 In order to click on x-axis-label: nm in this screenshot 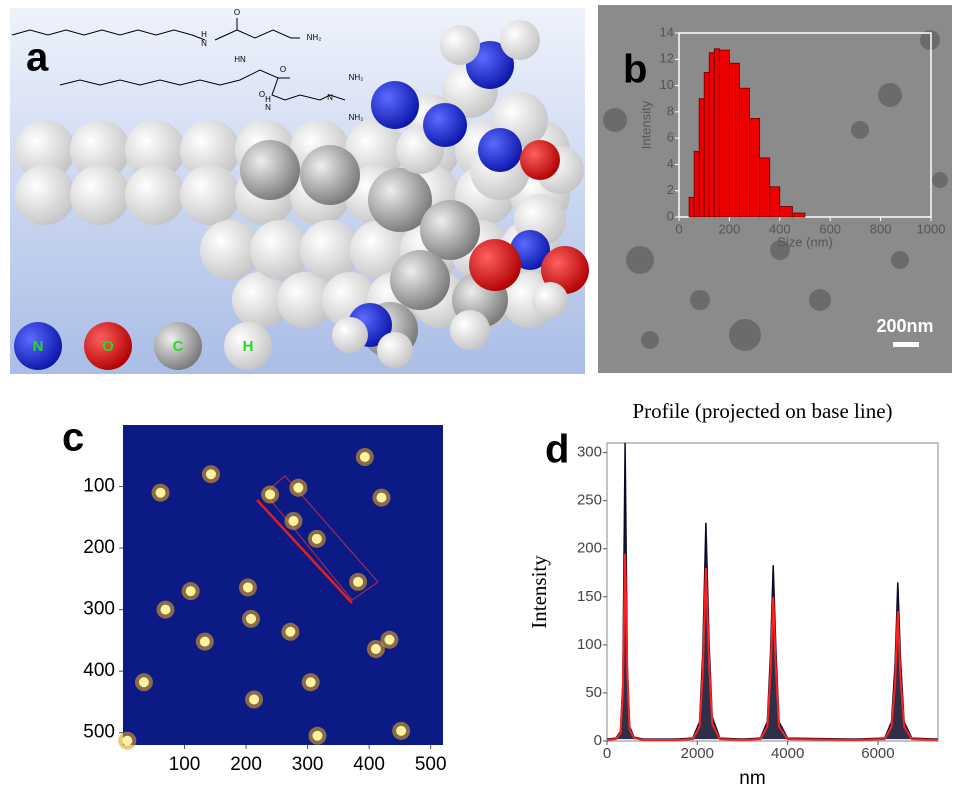, I will do `click(752, 778)`.